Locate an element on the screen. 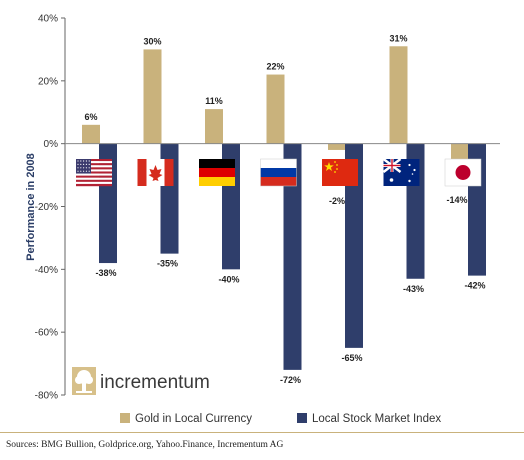 The width and height of the screenshot is (524, 460). gold-data-label: 6% is located at coordinates (90, 117).